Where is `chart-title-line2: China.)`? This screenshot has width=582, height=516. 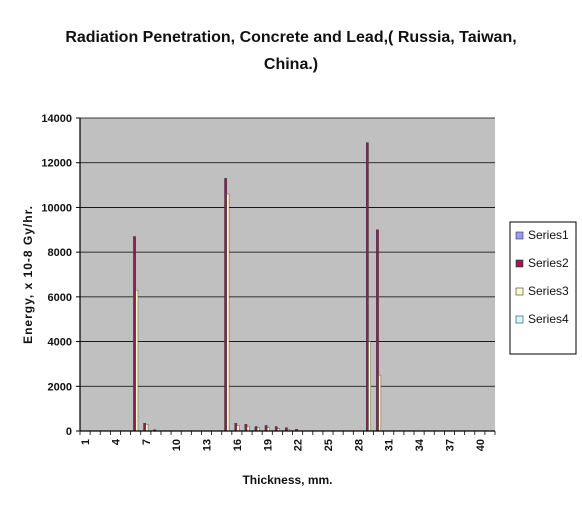
chart-title-line2: China.) is located at coordinates (291, 64).